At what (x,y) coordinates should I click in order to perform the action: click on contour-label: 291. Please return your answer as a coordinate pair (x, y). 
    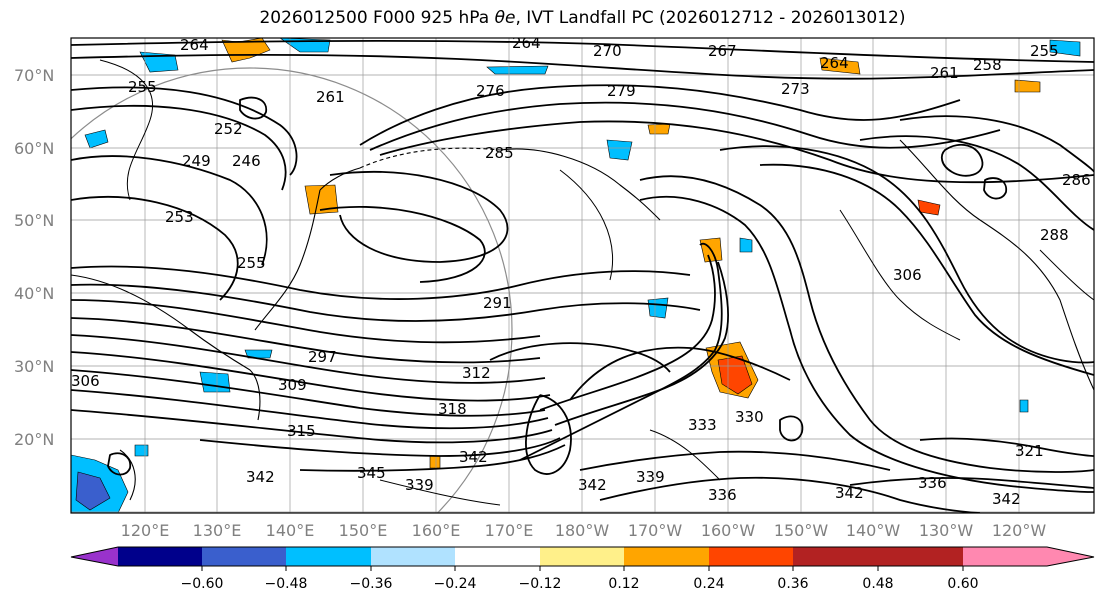
    Looking at the image, I should click on (497, 303).